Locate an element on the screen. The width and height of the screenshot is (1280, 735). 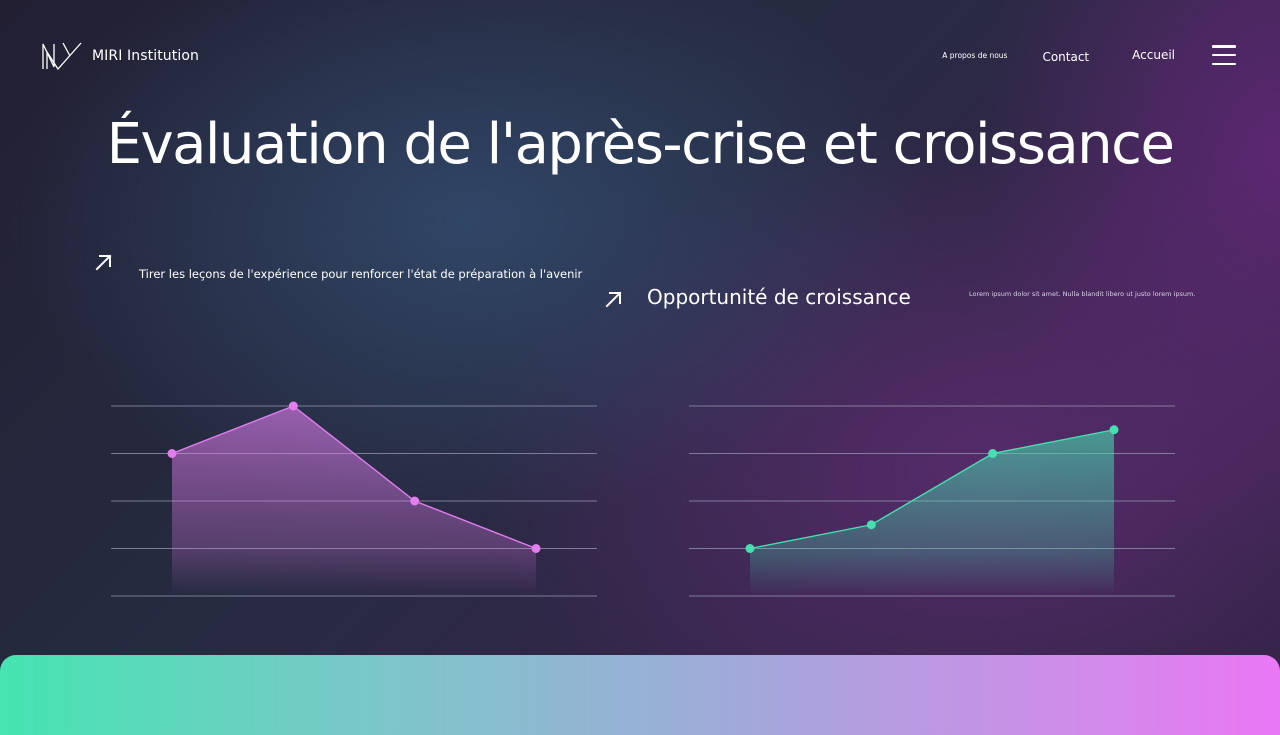
nav-link-contact: Contact is located at coordinates (1066, 56).